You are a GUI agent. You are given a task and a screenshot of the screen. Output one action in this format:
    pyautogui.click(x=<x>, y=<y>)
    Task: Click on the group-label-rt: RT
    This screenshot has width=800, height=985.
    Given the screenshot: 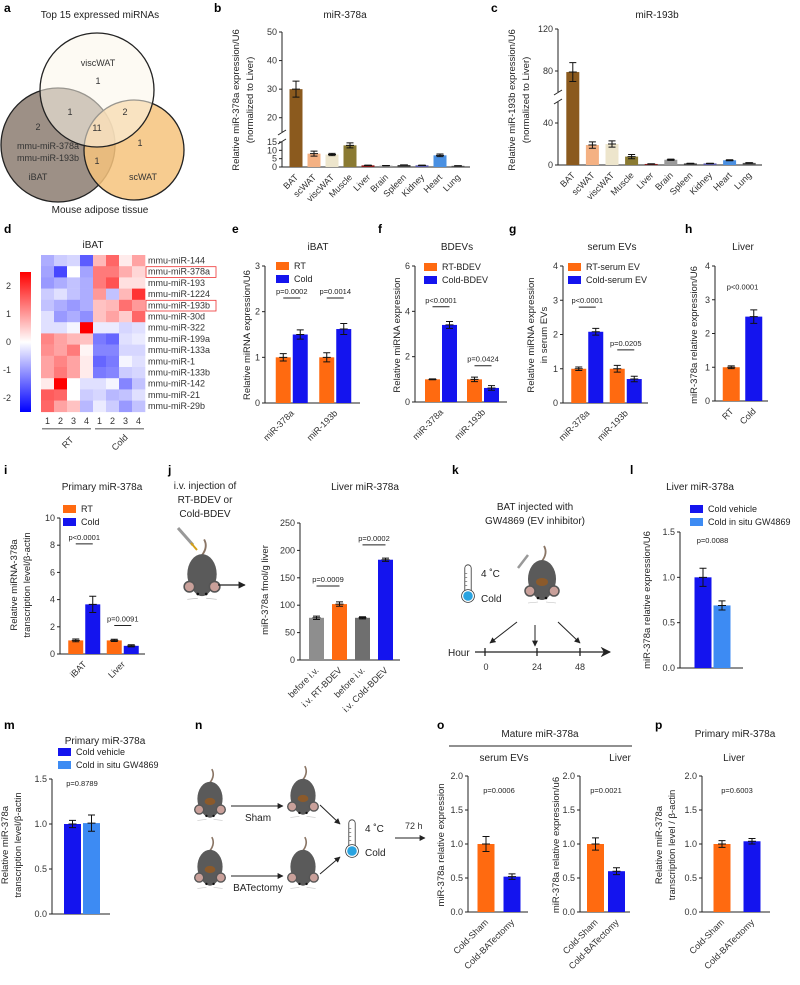 What is the action you would take?
    pyautogui.click(x=68, y=442)
    